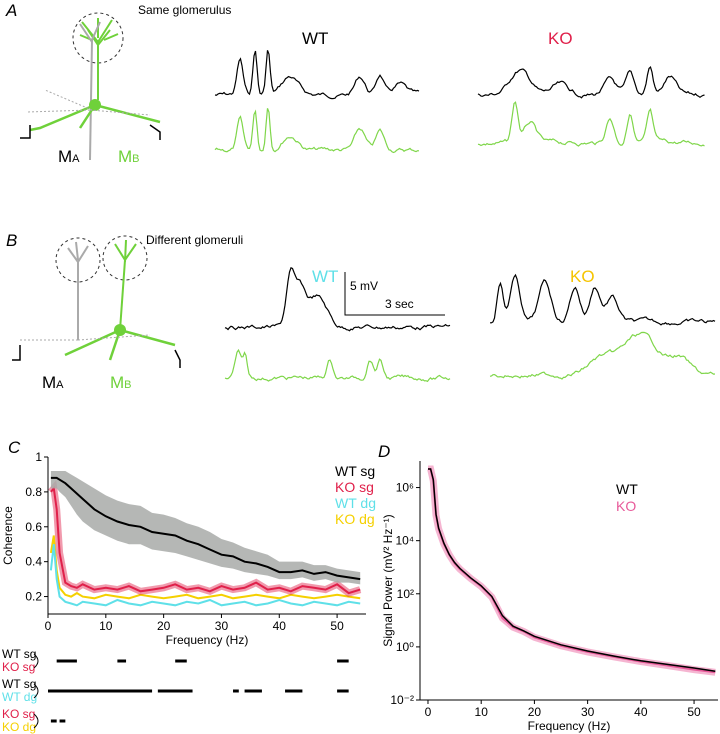 This screenshot has width=720, height=734. I want to click on y-tick-label: 10⁰, so click(405, 647).